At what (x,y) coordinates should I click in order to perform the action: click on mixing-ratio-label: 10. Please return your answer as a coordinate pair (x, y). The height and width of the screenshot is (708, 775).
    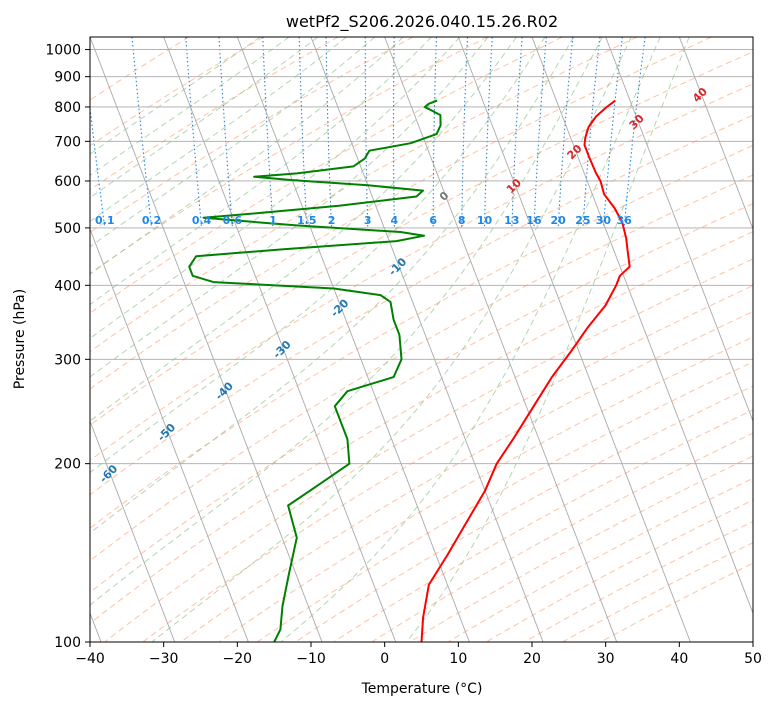
    Looking at the image, I should click on (485, 220).